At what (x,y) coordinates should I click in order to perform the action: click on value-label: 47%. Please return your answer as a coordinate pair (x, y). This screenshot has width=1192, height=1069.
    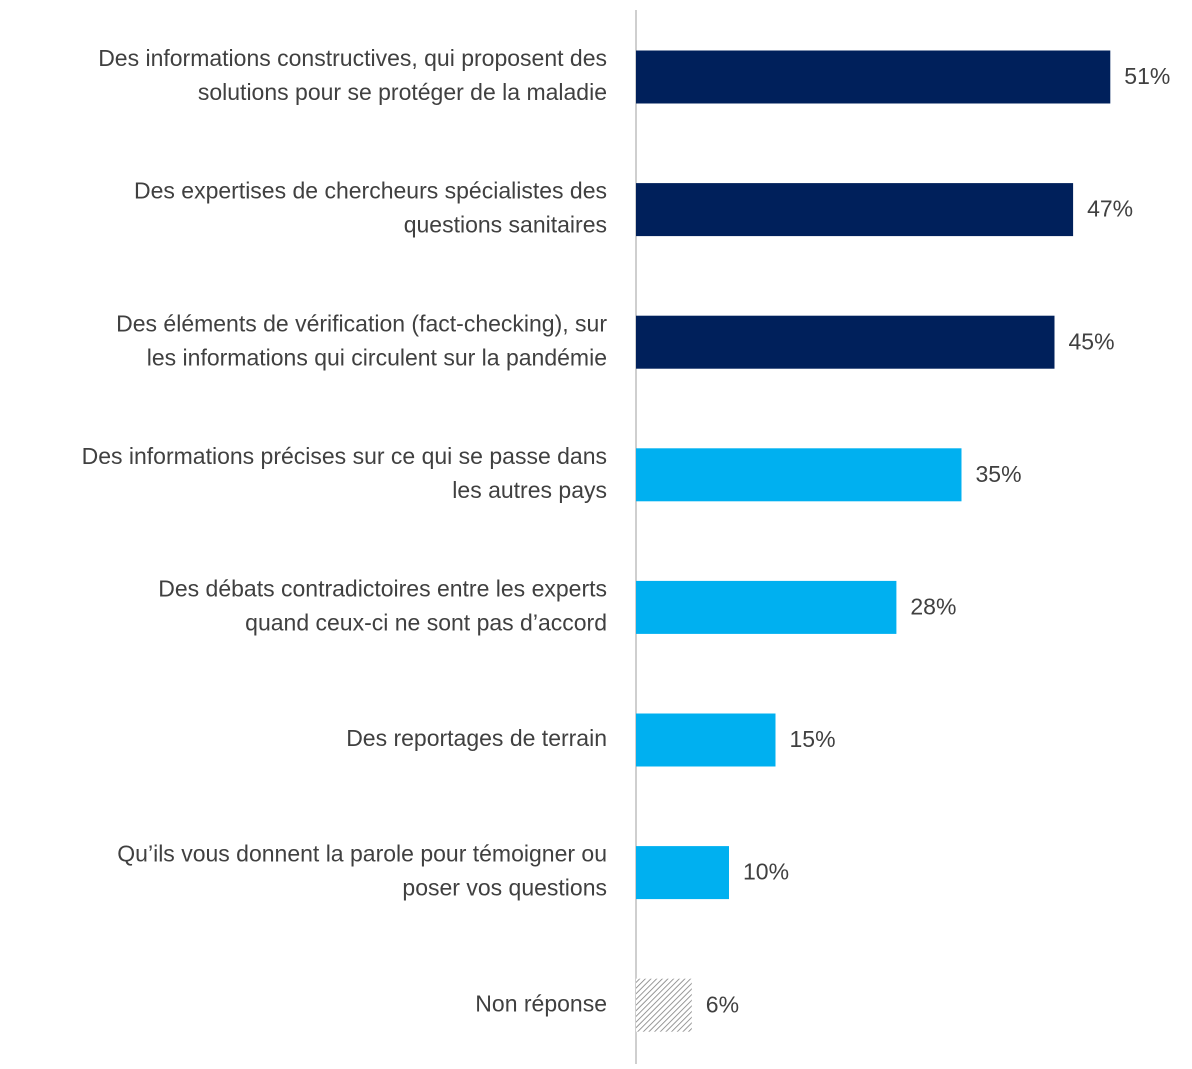
    Looking at the image, I should click on (1110, 209).